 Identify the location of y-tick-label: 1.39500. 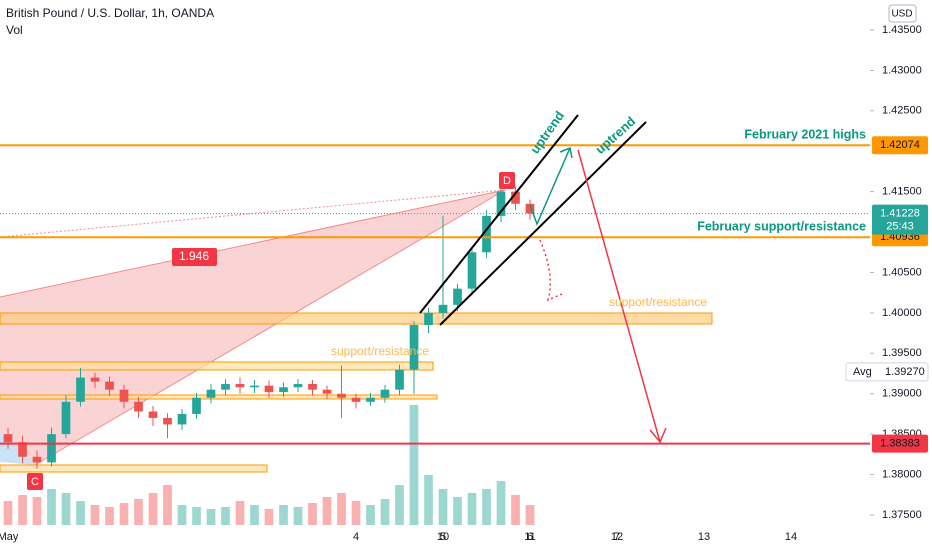
(902, 353).